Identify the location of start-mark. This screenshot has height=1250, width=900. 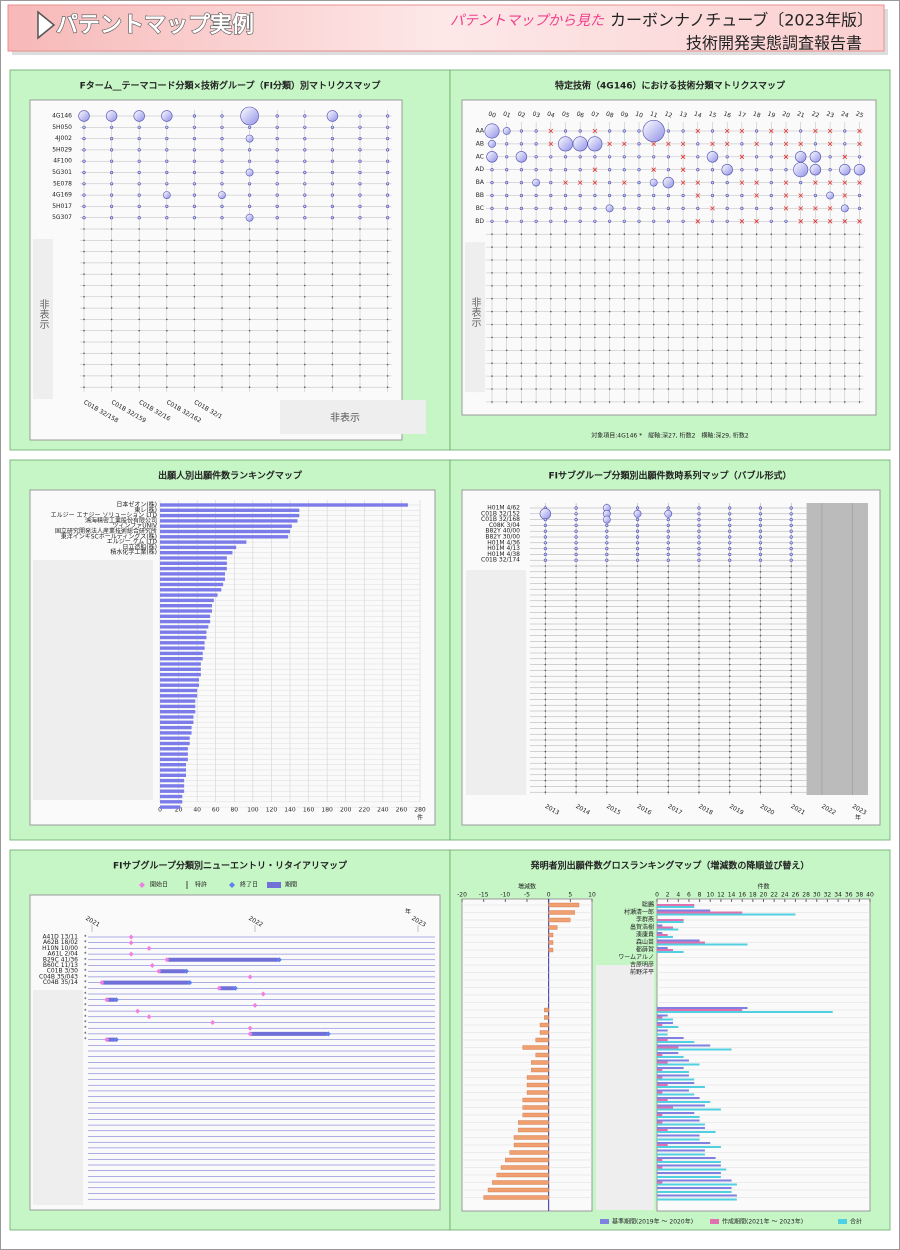
(255, 1005).